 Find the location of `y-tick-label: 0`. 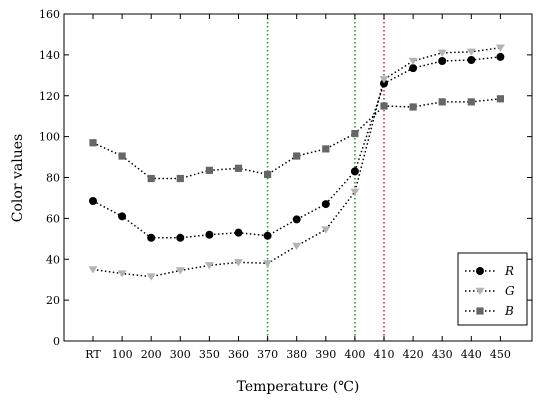

y-tick-label: 0 is located at coordinates (56, 341).